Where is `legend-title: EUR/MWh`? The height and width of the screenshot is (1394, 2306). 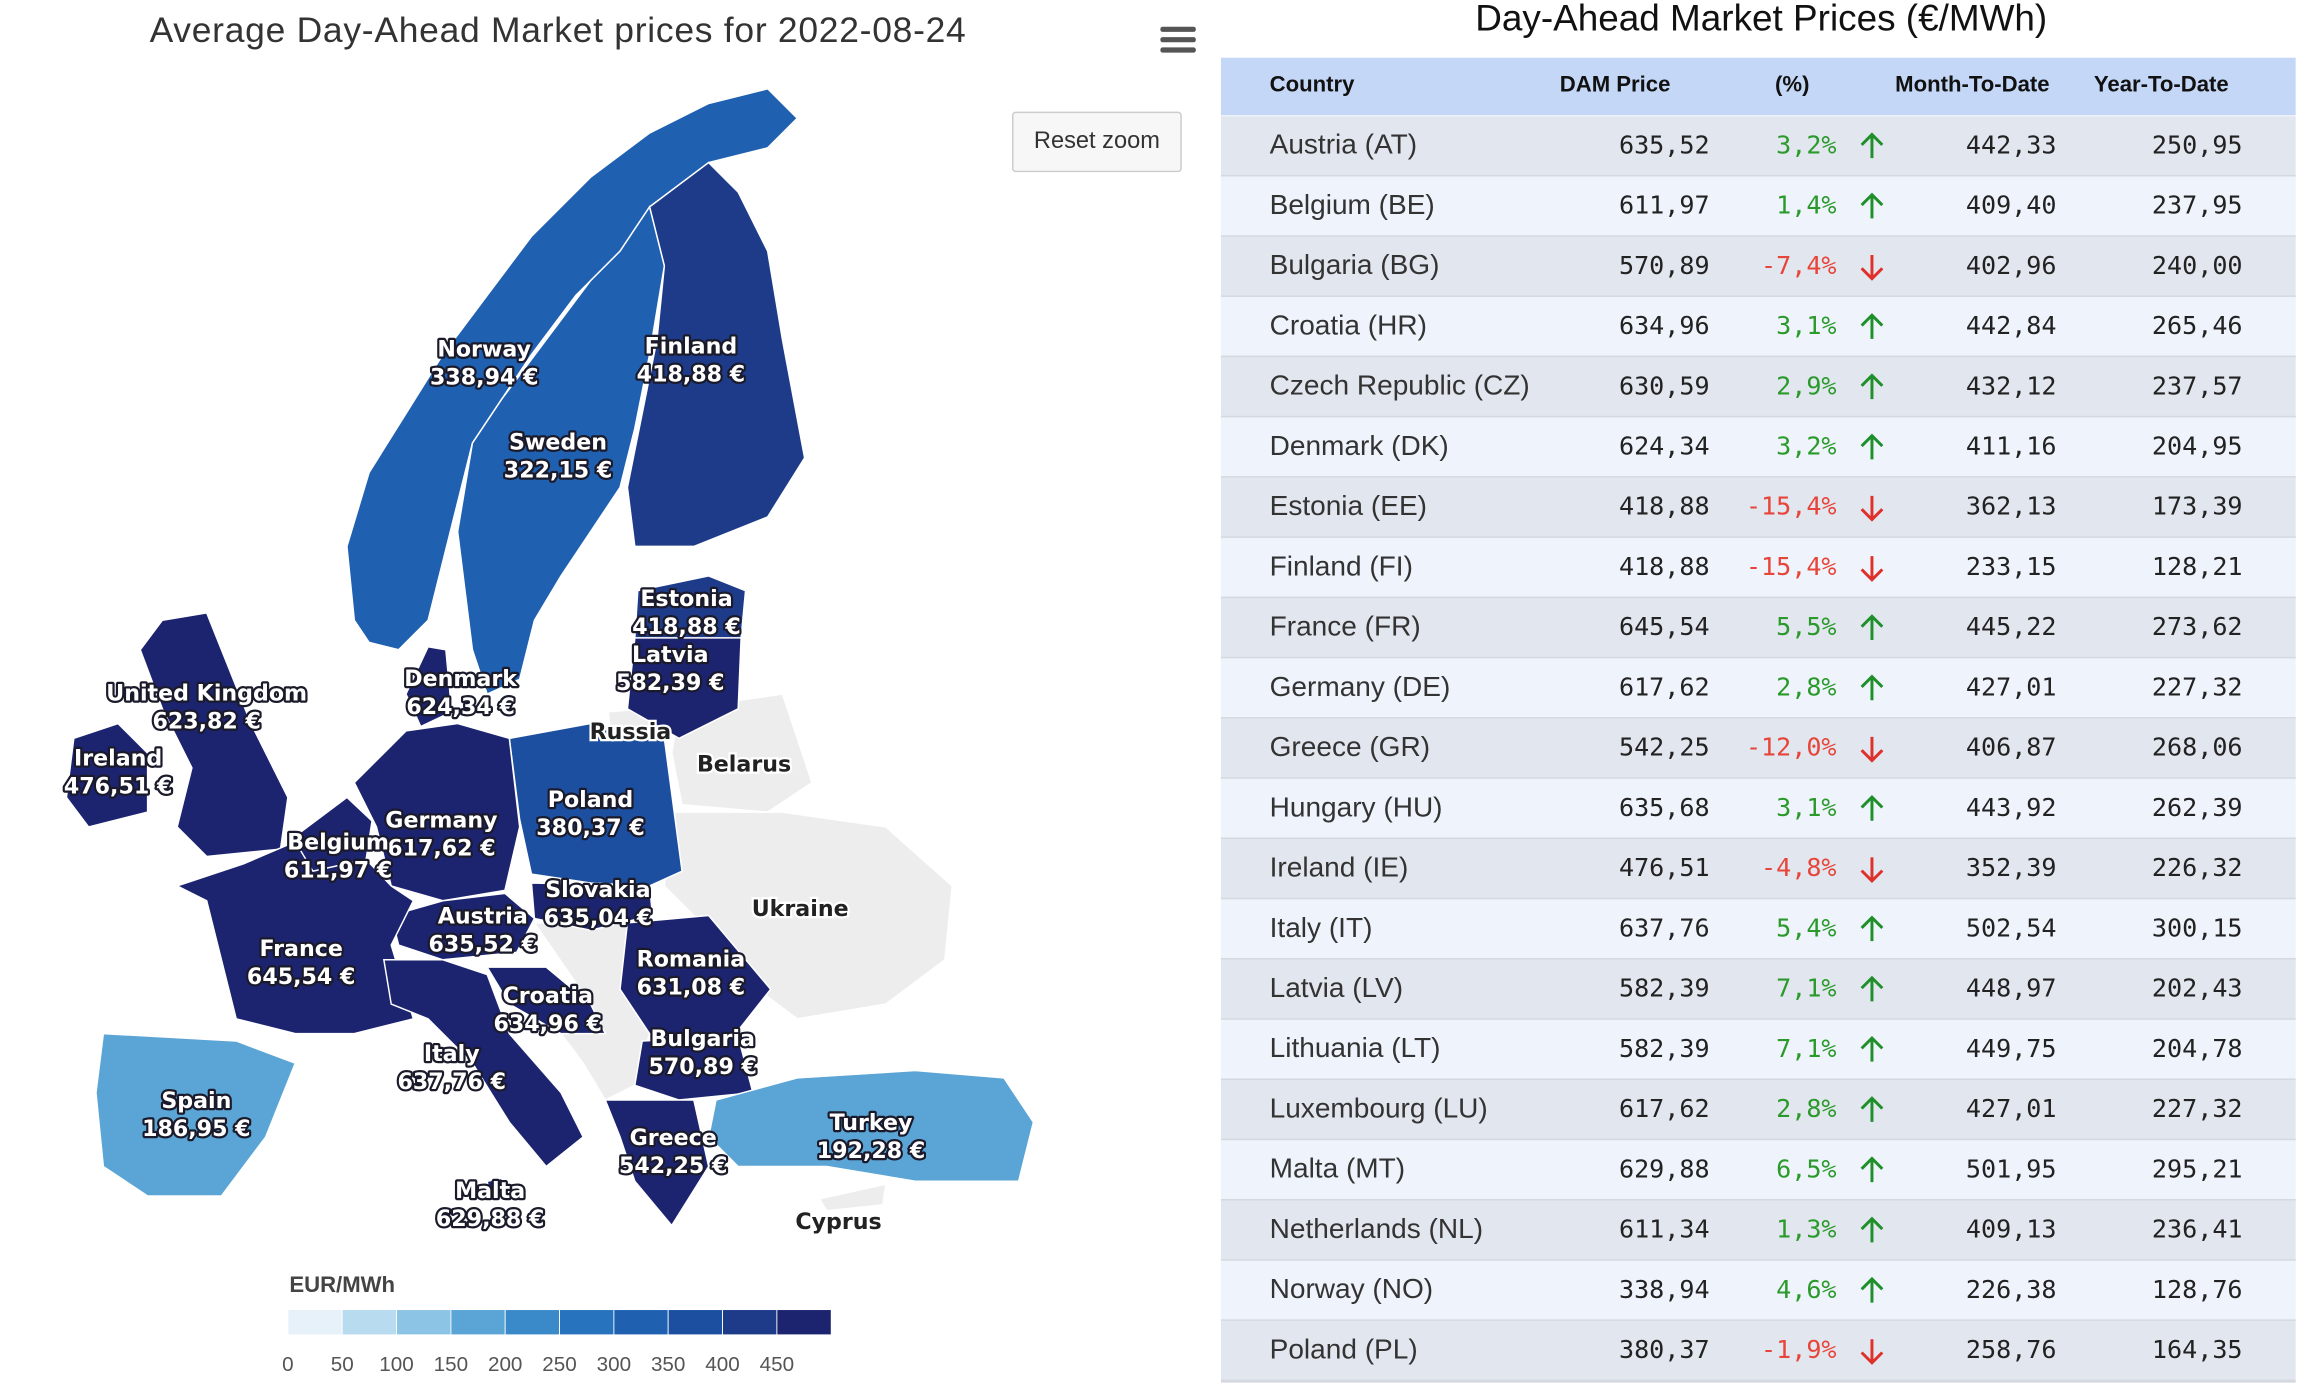
legend-title: EUR/MWh is located at coordinates (342, 1284).